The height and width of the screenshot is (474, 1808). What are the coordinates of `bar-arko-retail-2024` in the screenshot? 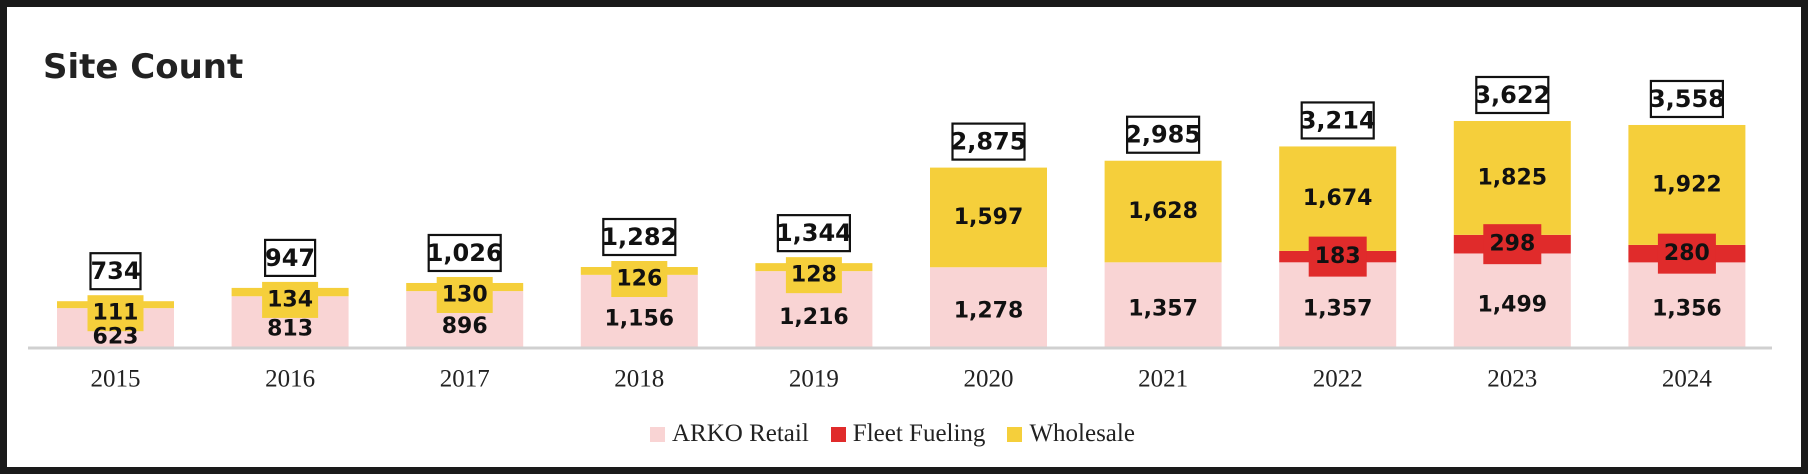 It's located at (1687, 304).